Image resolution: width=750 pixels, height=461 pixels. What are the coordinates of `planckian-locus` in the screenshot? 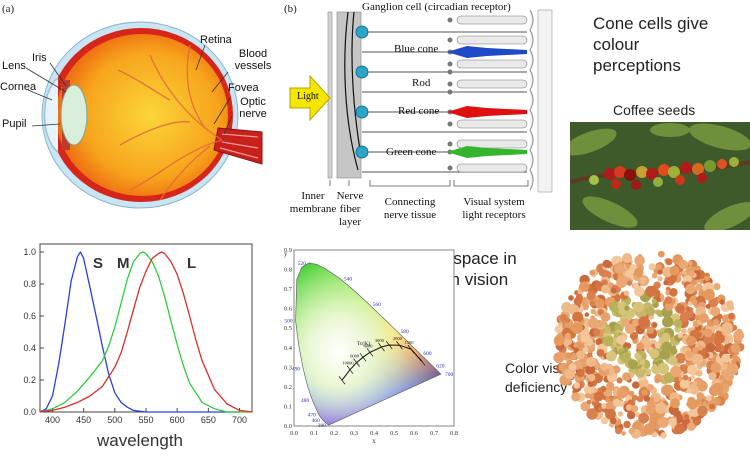 It's located at (382, 362).